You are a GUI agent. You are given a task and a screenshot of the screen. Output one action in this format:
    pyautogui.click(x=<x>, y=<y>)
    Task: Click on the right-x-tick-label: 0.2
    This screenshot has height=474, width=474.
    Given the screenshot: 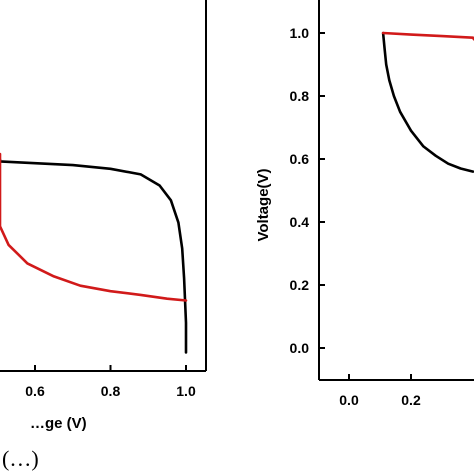 What is the action you would take?
    pyautogui.click(x=411, y=400)
    